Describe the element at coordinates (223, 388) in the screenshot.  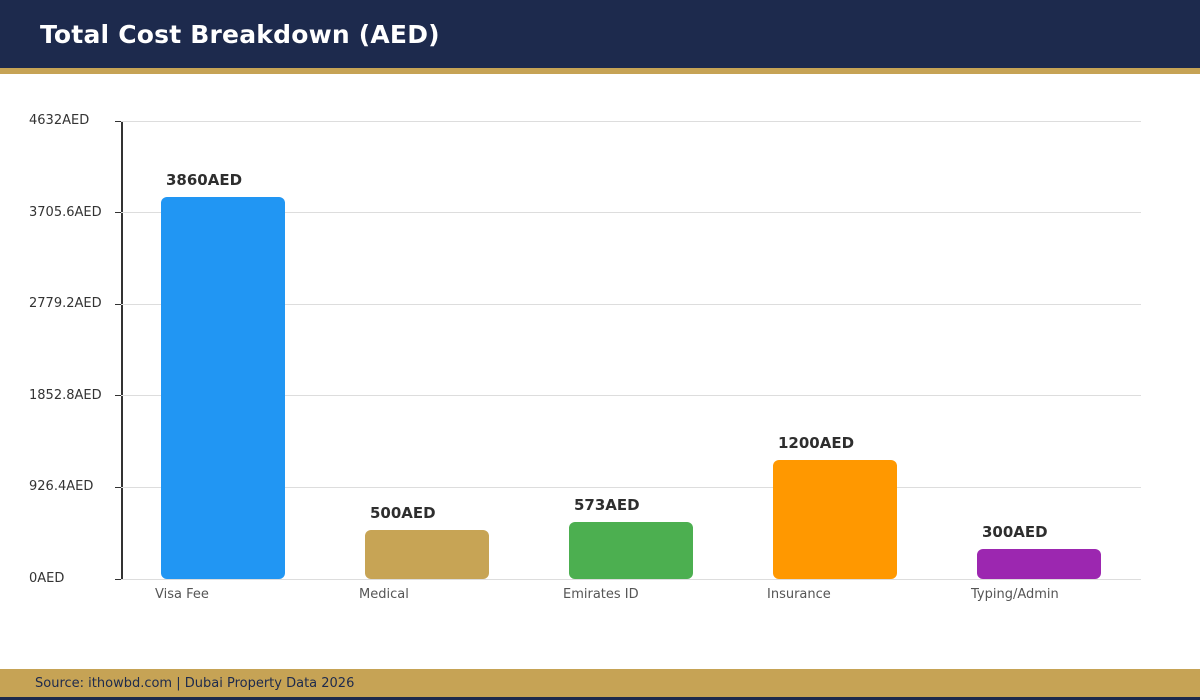
I see `bar-visa-fee` at that location.